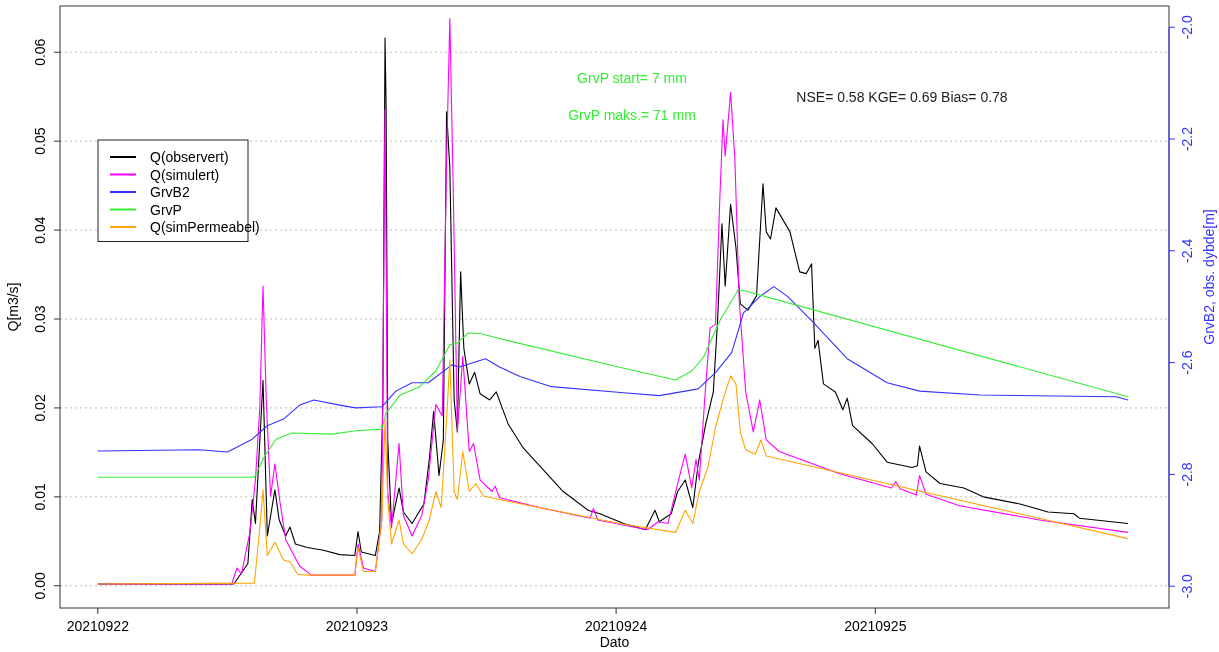 The image size is (1219, 652). I want to click on y-tick-label: 0.04, so click(40, 230).